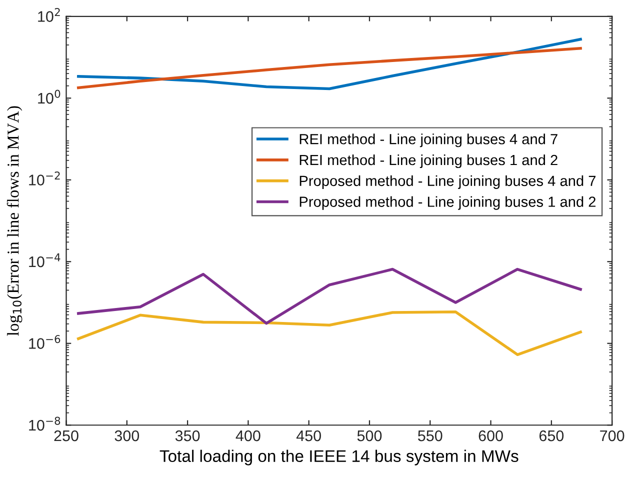 This screenshot has height=482, width=631. What do you see at coordinates (44, 423) in the screenshot?
I see `y-tick-label: 10$^{−8}$` at bounding box center [44, 423].